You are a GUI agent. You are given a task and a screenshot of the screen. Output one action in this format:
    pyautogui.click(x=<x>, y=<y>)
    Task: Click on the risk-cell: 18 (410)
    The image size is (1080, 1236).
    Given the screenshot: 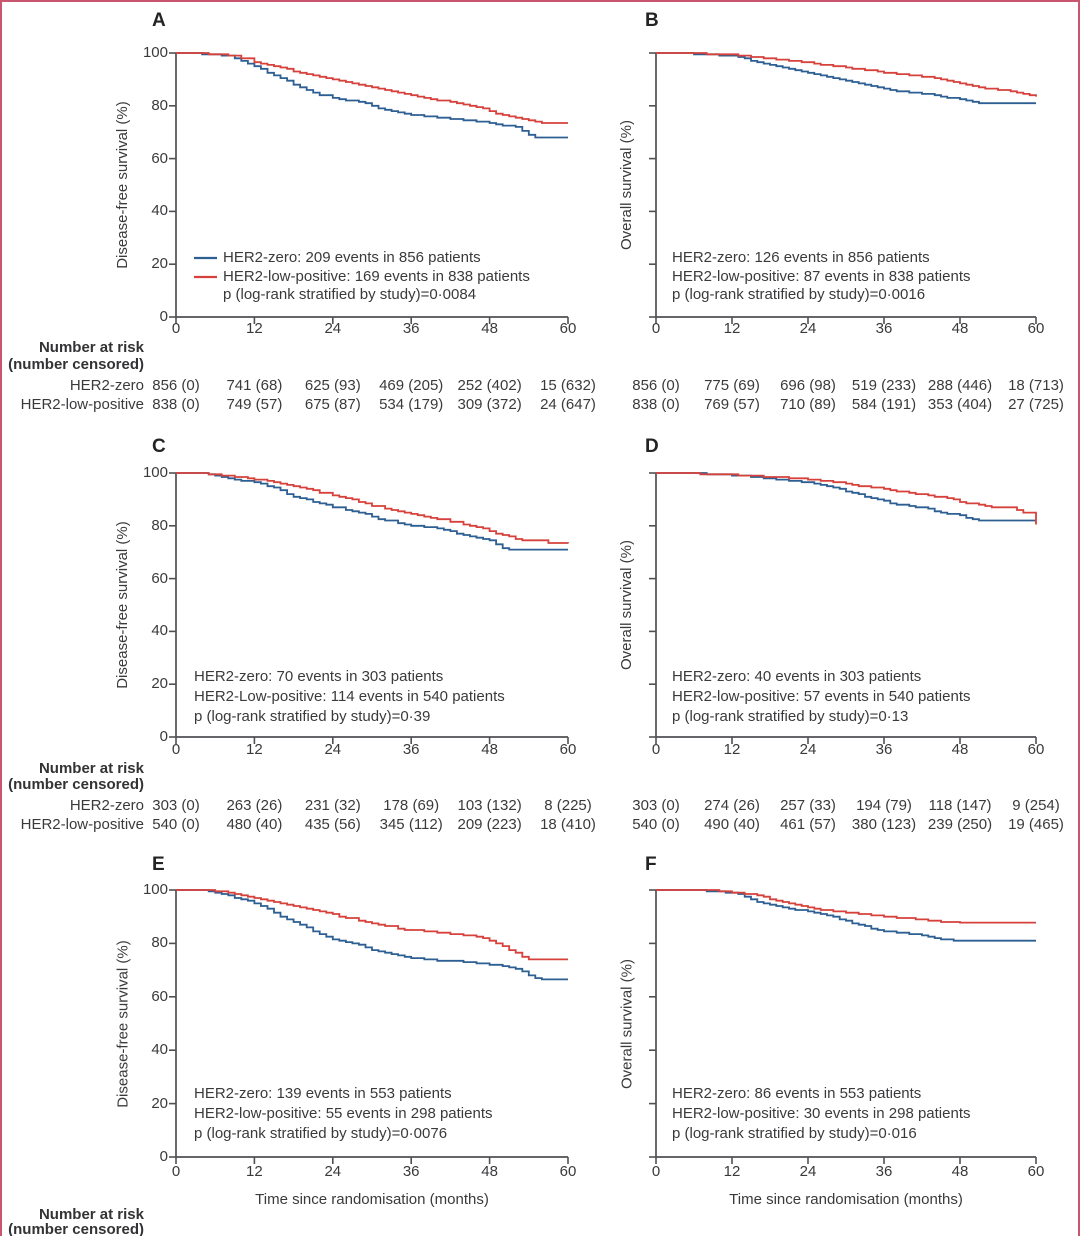 What is the action you would take?
    pyautogui.click(x=568, y=824)
    